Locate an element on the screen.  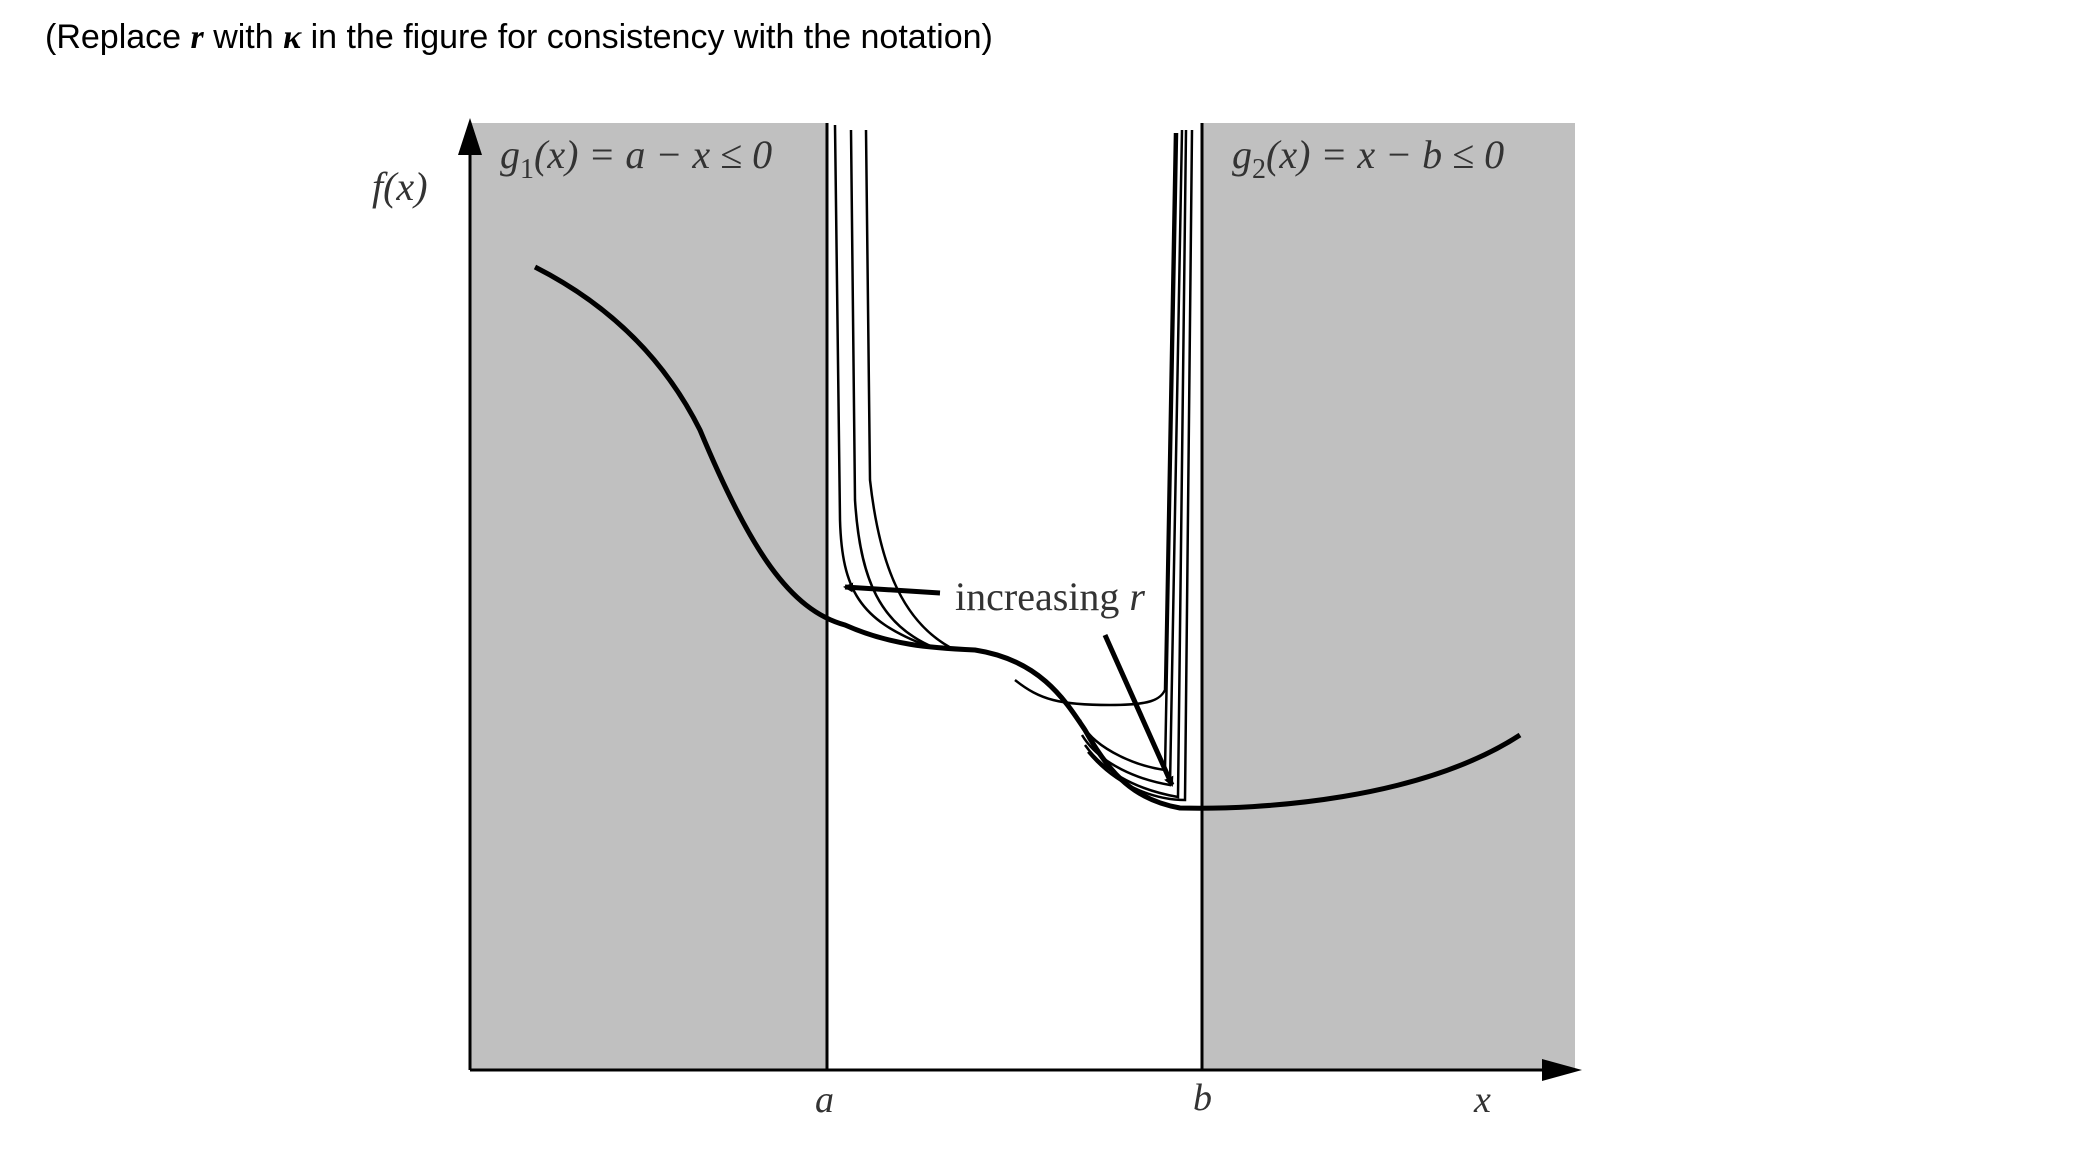
tick-label-b: b is located at coordinates (1202, 1098).